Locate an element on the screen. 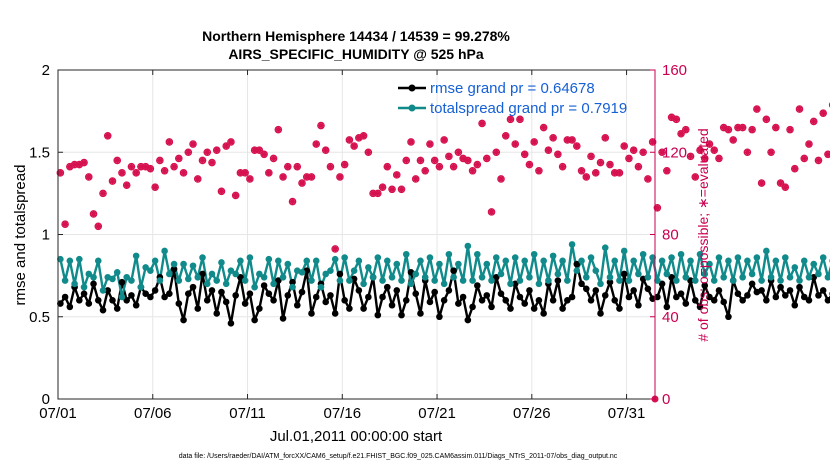 The width and height of the screenshot is (830, 470). x-axis-label: Jul.01,2011 00:00:00 start is located at coordinates (356, 436).